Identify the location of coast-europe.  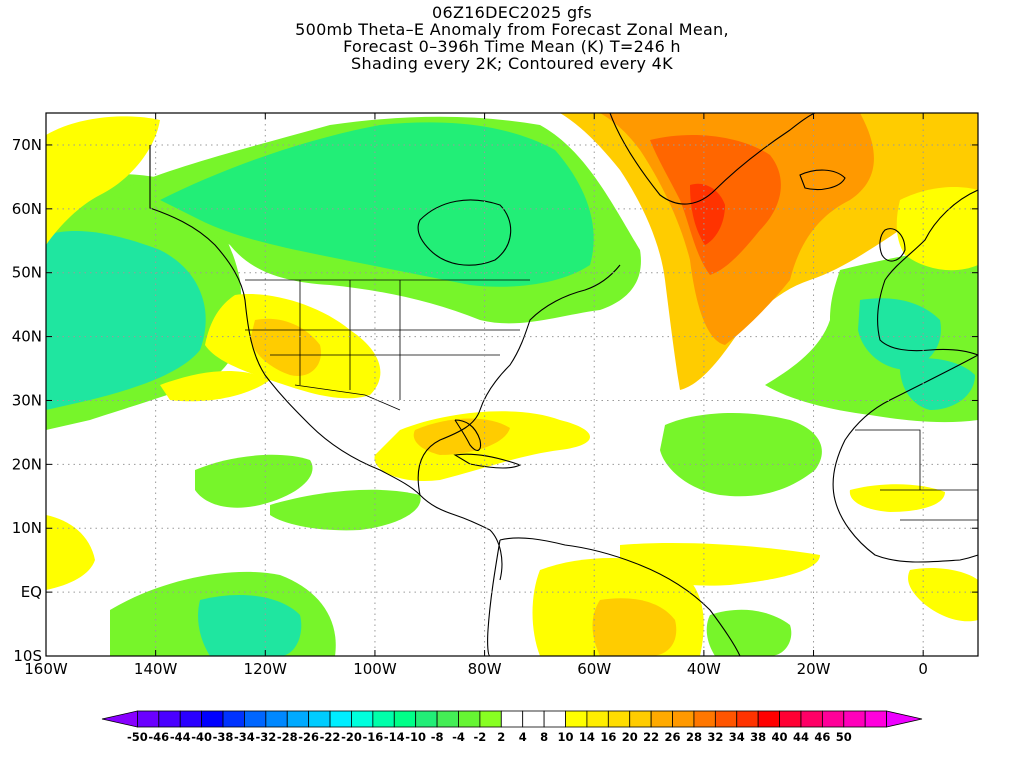
(927, 272).